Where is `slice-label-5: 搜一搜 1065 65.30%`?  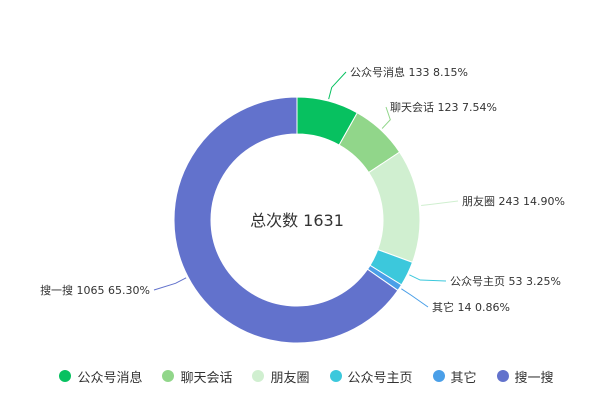 slice-label-5: 搜一搜 1065 65.30% is located at coordinates (95, 290).